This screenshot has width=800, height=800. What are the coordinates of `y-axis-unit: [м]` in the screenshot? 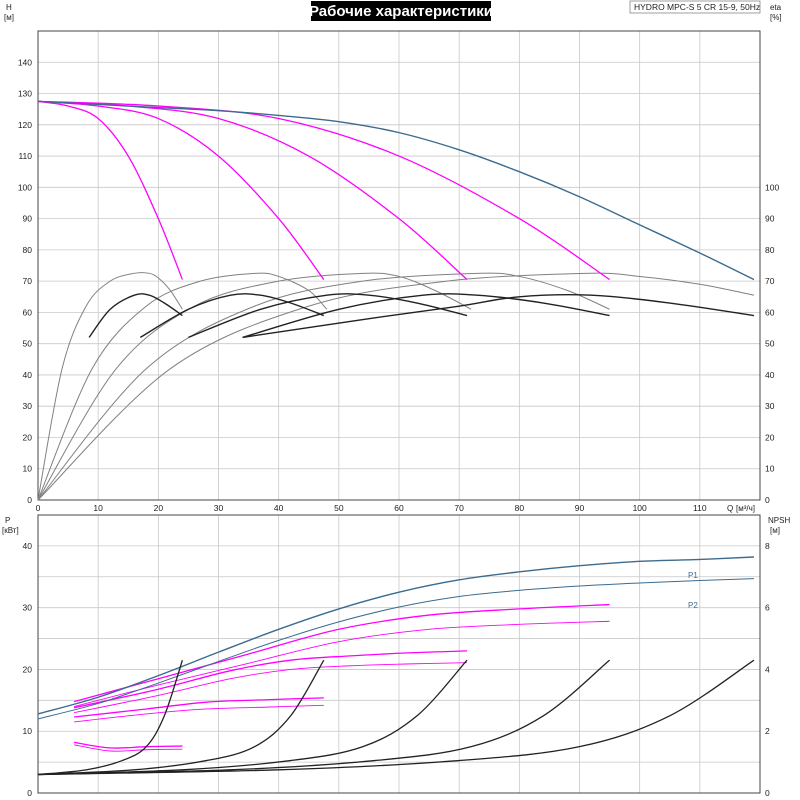 It's located at (9, 17).